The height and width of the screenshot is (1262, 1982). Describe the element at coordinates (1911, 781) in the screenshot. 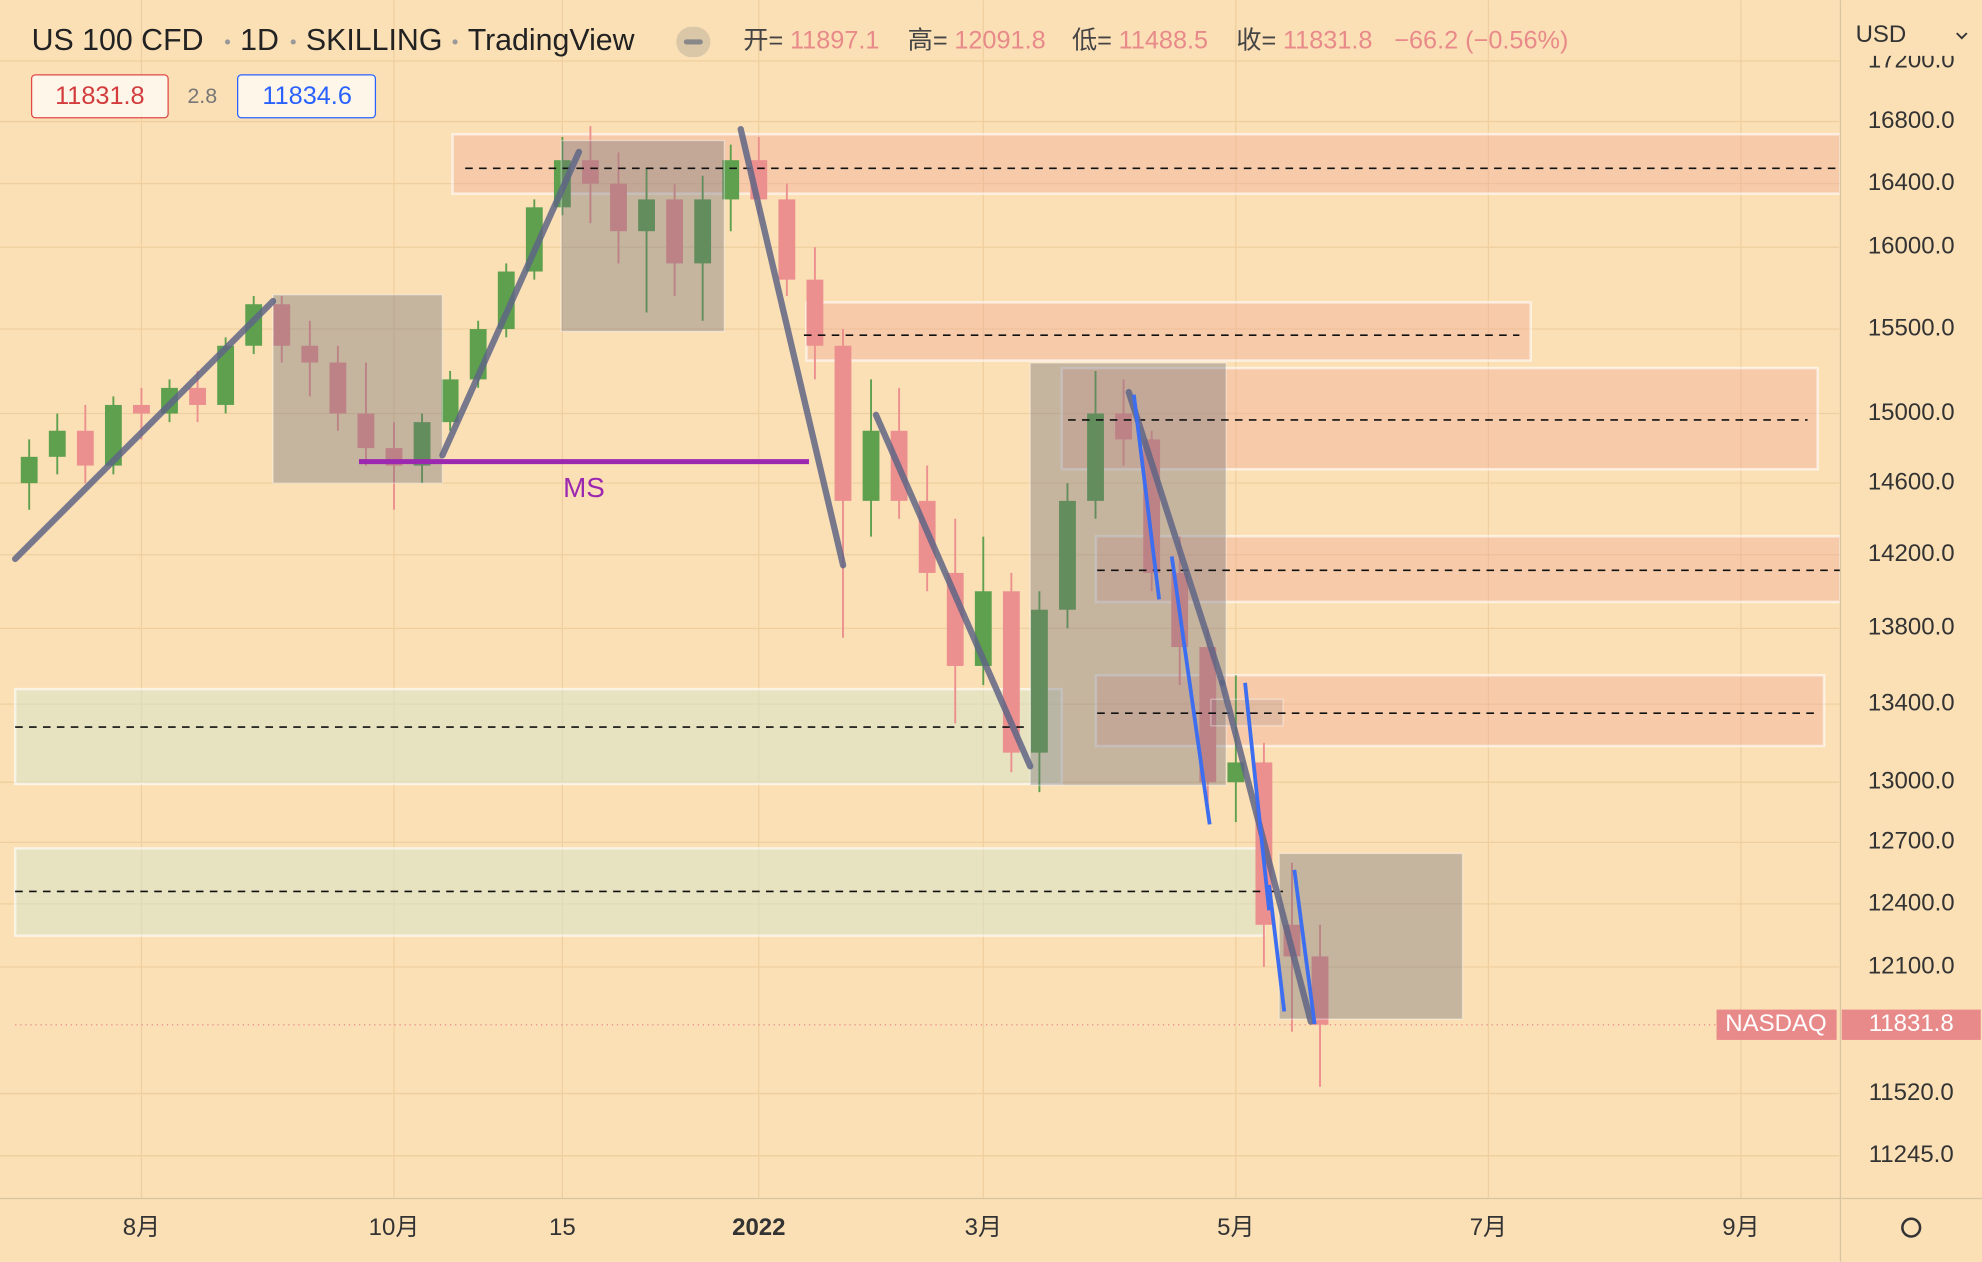

I see `y-tick-label: 13000.0` at that location.